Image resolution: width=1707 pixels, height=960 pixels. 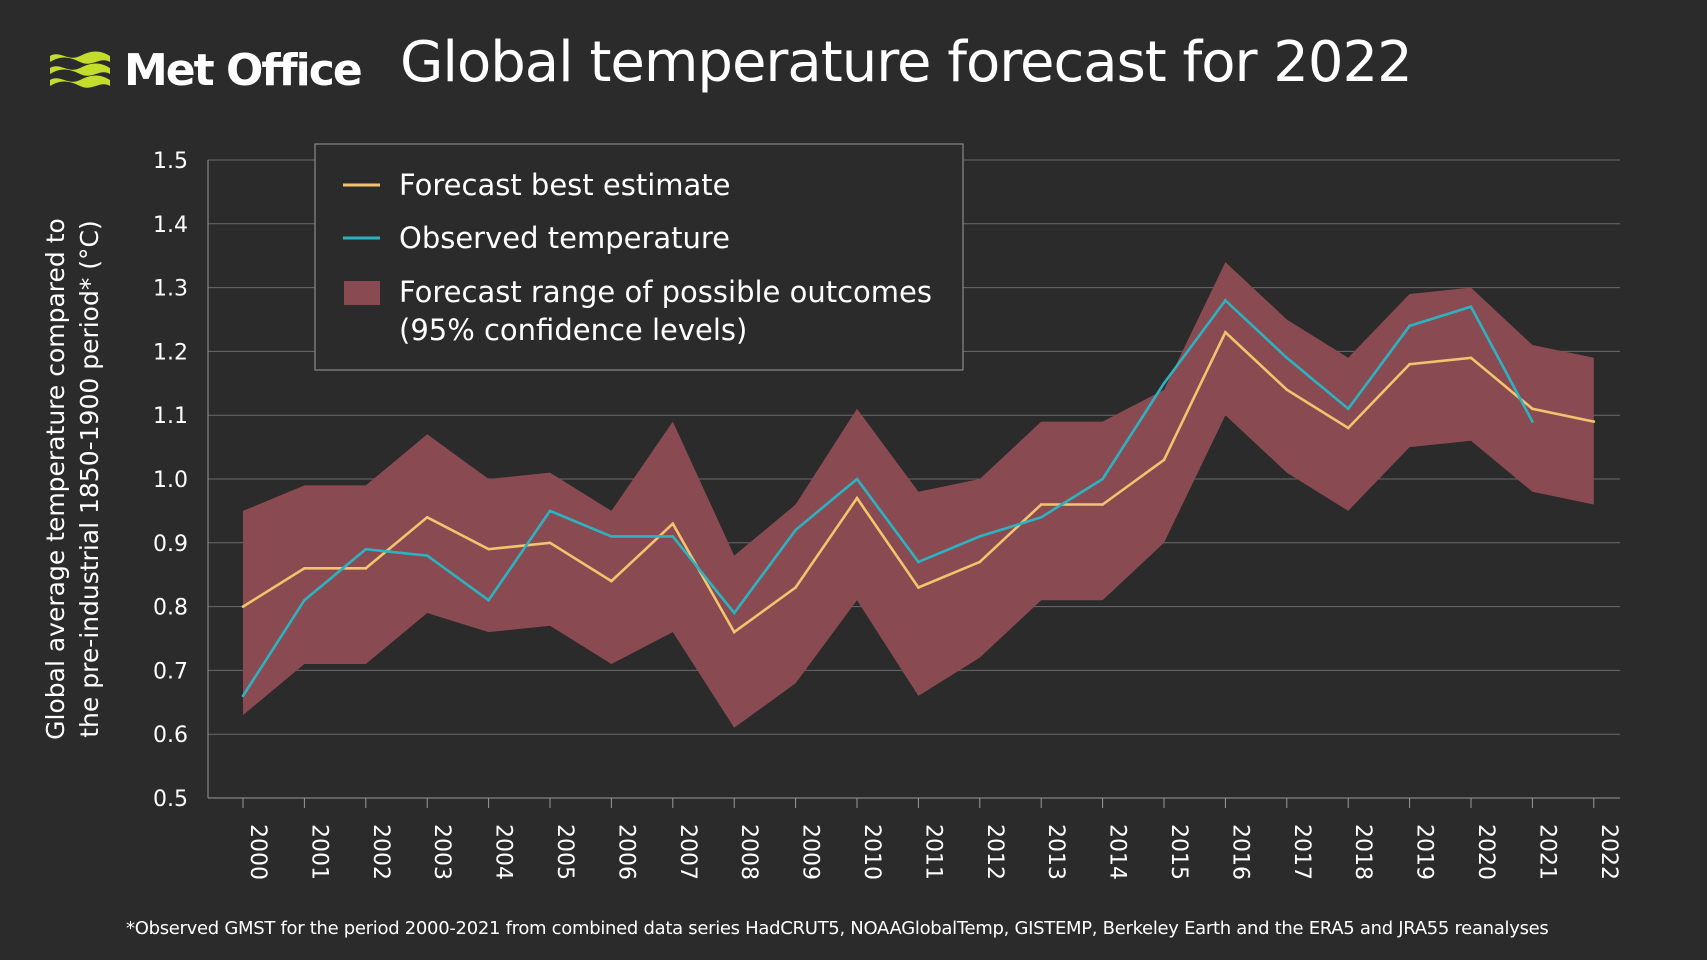 I want to click on x-tick-label: 2018, so click(x=1362, y=852).